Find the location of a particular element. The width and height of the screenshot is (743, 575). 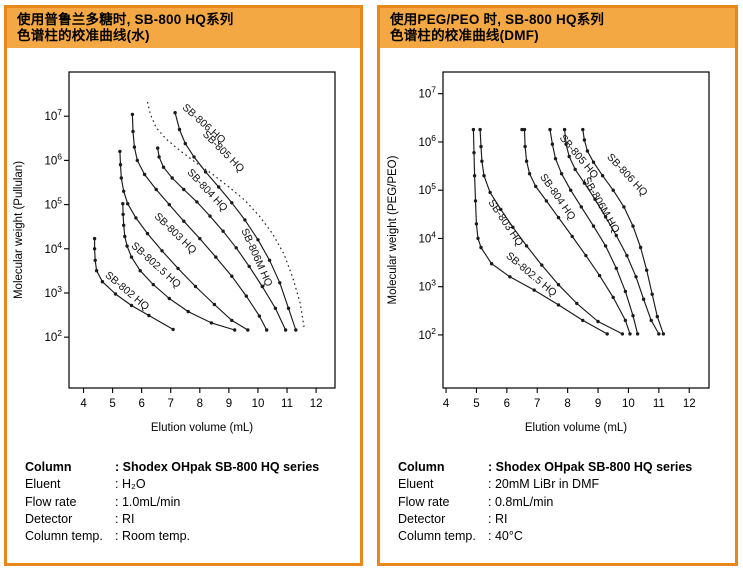

spec-label: Detector is located at coordinates (49, 518).